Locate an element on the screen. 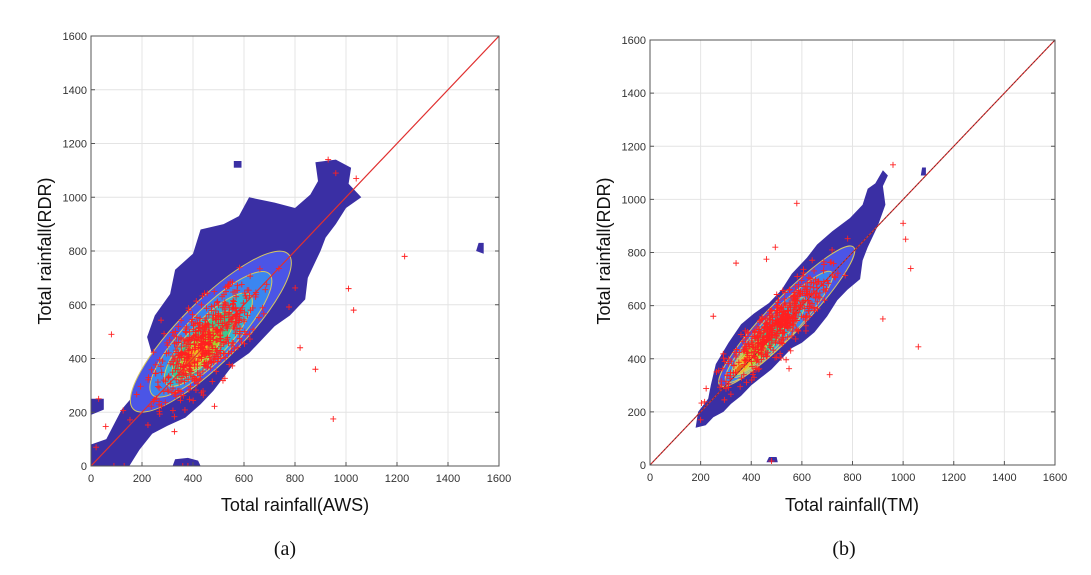 The height and width of the screenshot is (575, 1091). x-tick-label: 800 is located at coordinates (295, 479).